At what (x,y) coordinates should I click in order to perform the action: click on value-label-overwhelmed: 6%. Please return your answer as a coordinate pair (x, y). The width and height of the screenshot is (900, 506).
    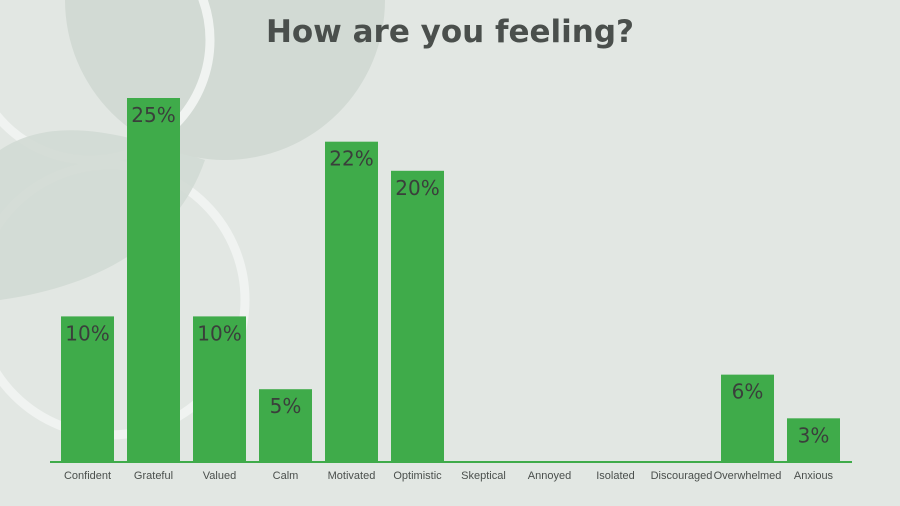
    Looking at the image, I should click on (748, 392).